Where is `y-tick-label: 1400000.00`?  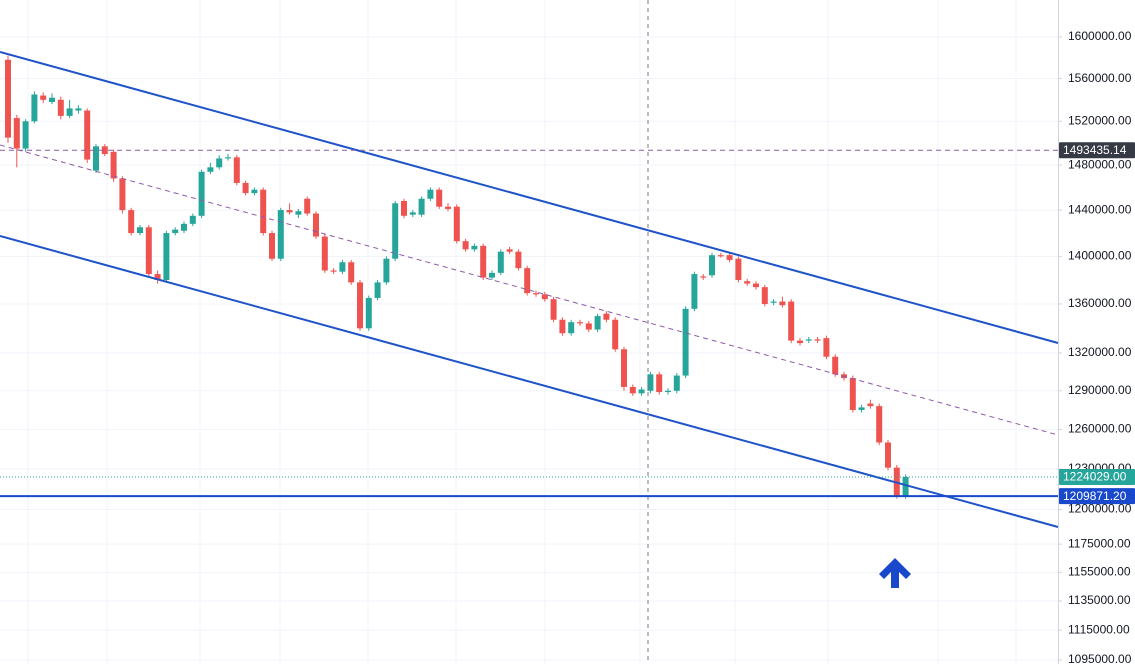 y-tick-label: 1400000.00 is located at coordinates (1100, 256).